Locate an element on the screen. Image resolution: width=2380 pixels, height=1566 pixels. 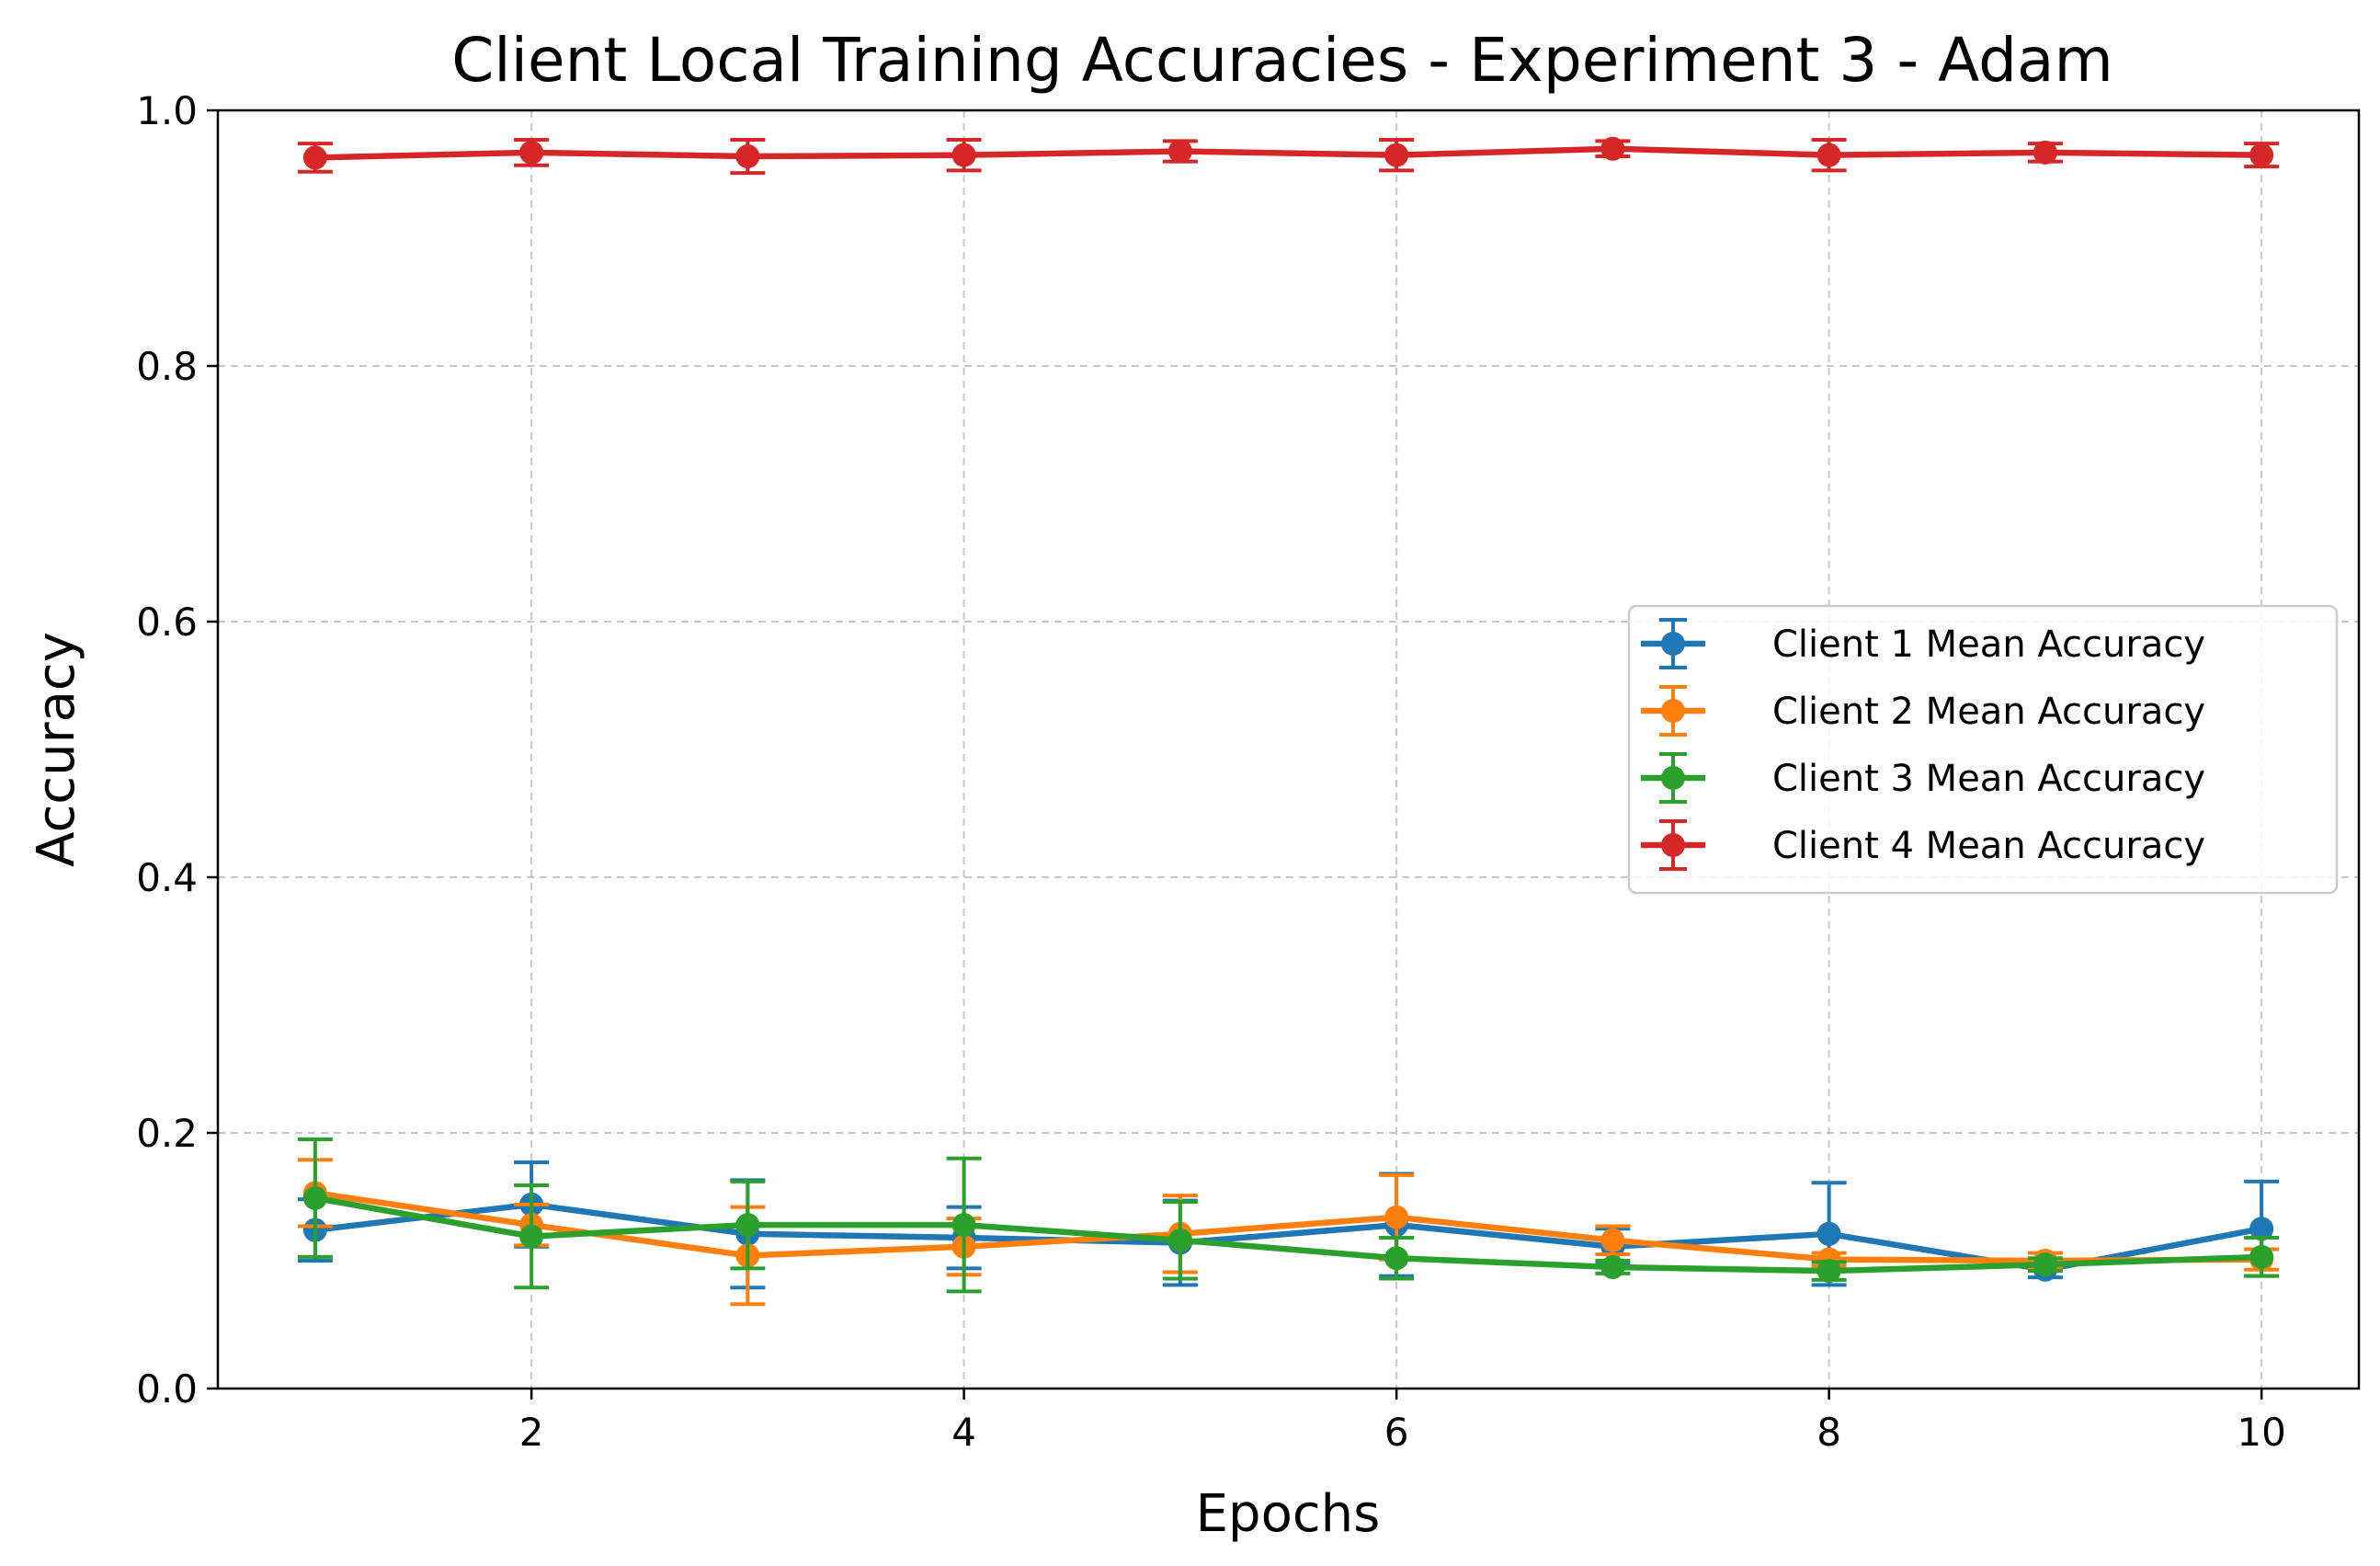
y-axis-label: Accuracy is located at coordinates (56, 749).